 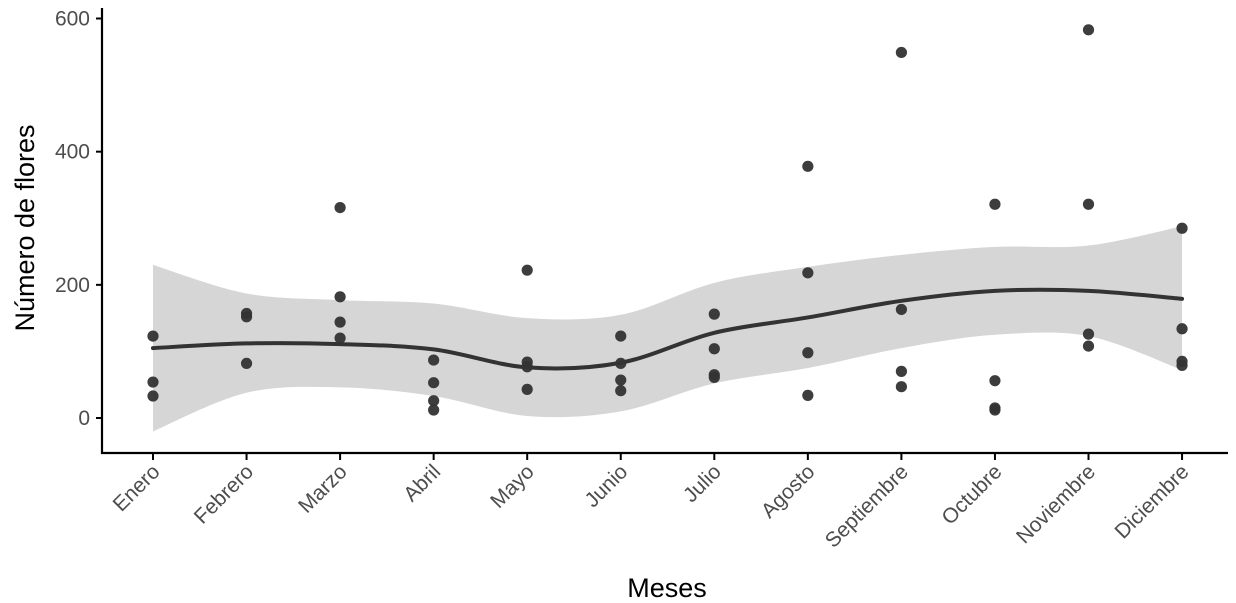 What do you see at coordinates (25, 227) in the screenshot?
I see `y-axis-title: Número de flores` at bounding box center [25, 227].